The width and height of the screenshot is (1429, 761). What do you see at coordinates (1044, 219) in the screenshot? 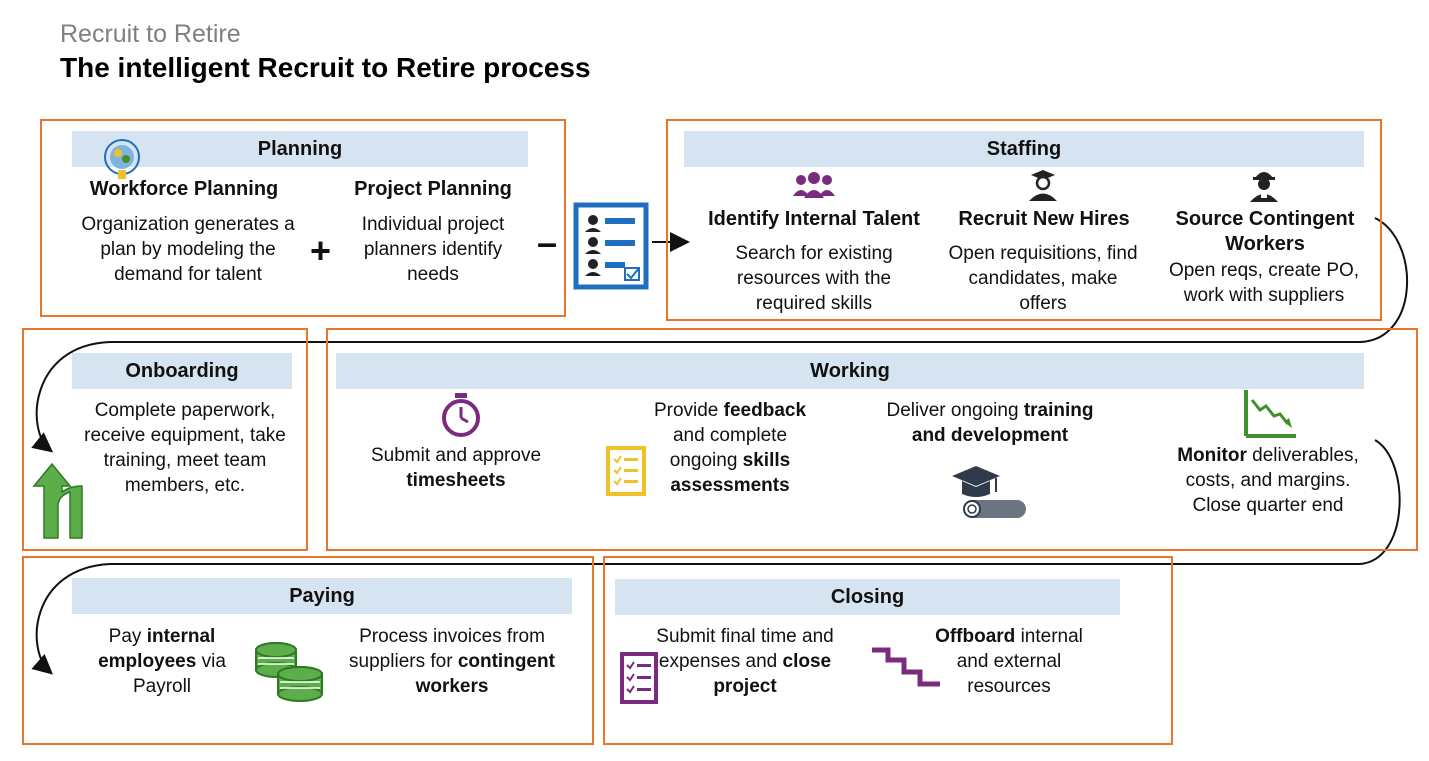
I see `recruit-new-hires-heading: Recruit New Hires` at bounding box center [1044, 219].